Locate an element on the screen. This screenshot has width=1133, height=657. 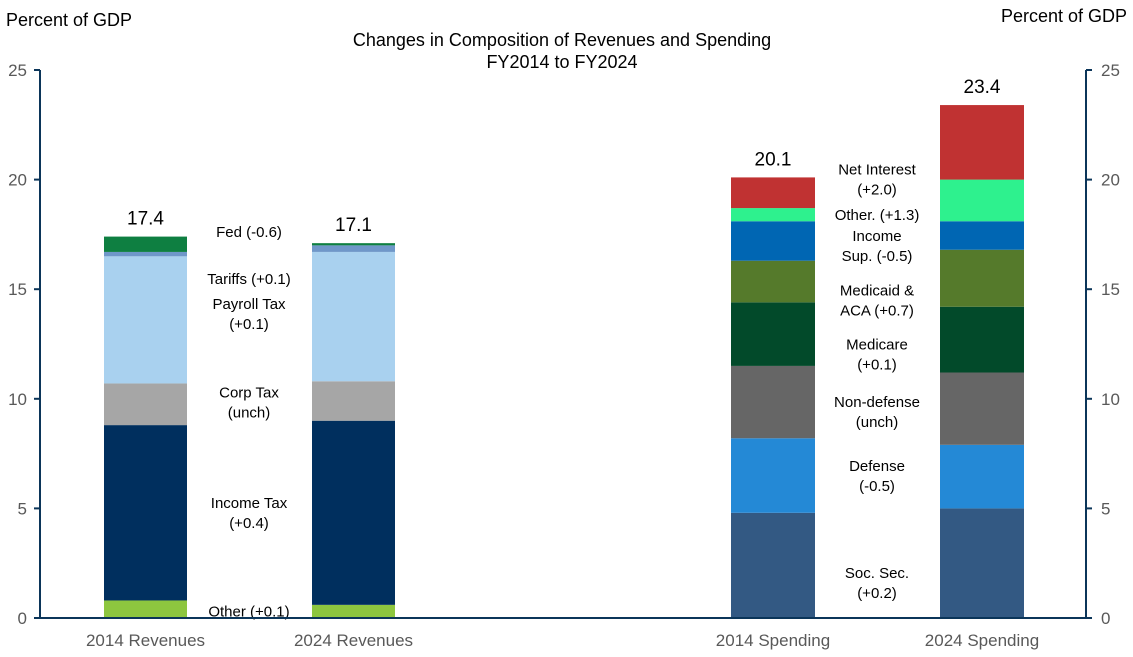
right-tick-label-3: 15 is located at coordinates (1110, 289).